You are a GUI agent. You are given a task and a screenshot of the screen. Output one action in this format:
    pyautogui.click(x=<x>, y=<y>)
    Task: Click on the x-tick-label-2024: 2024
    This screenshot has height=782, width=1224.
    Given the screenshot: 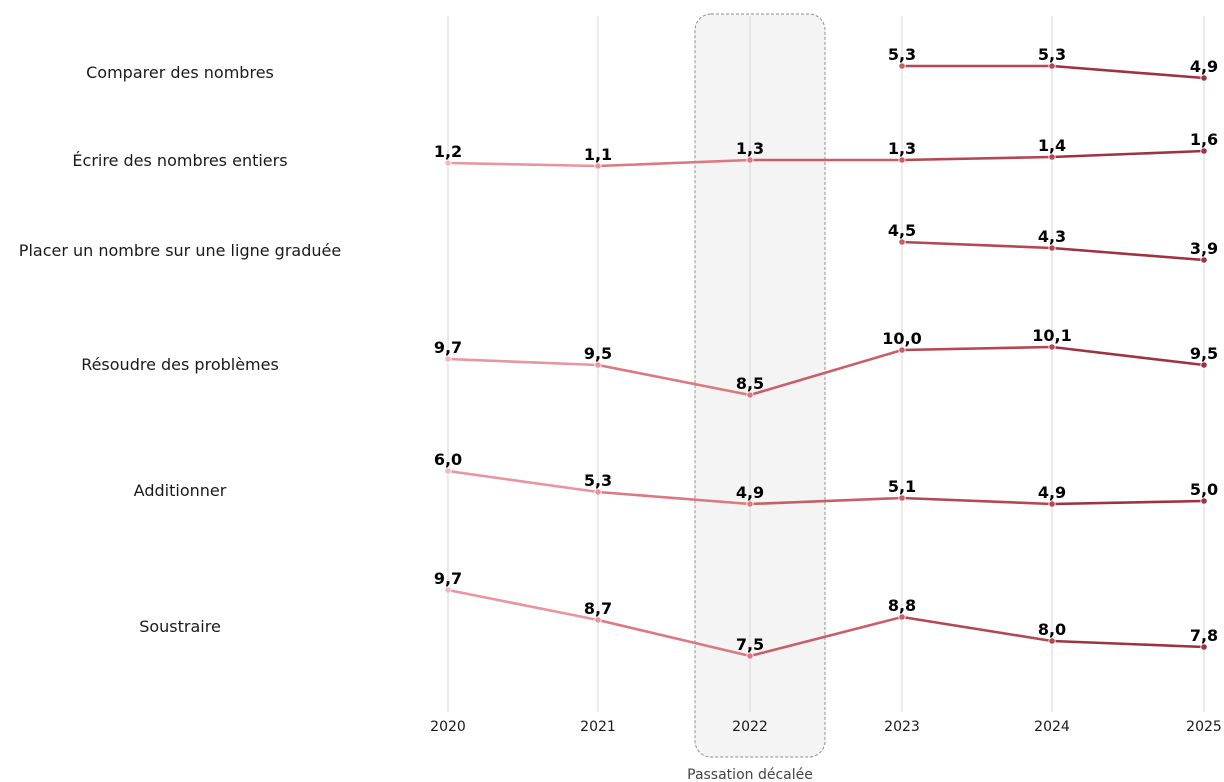 What is the action you would take?
    pyautogui.click(x=1052, y=727)
    